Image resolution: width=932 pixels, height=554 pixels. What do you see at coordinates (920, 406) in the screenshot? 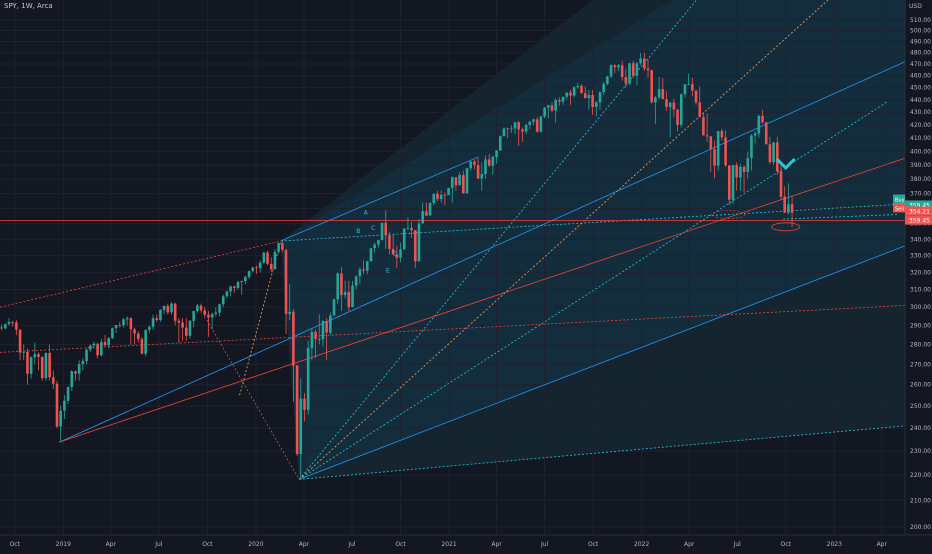
I see `price-tick-label: 250.00` at bounding box center [920, 406].